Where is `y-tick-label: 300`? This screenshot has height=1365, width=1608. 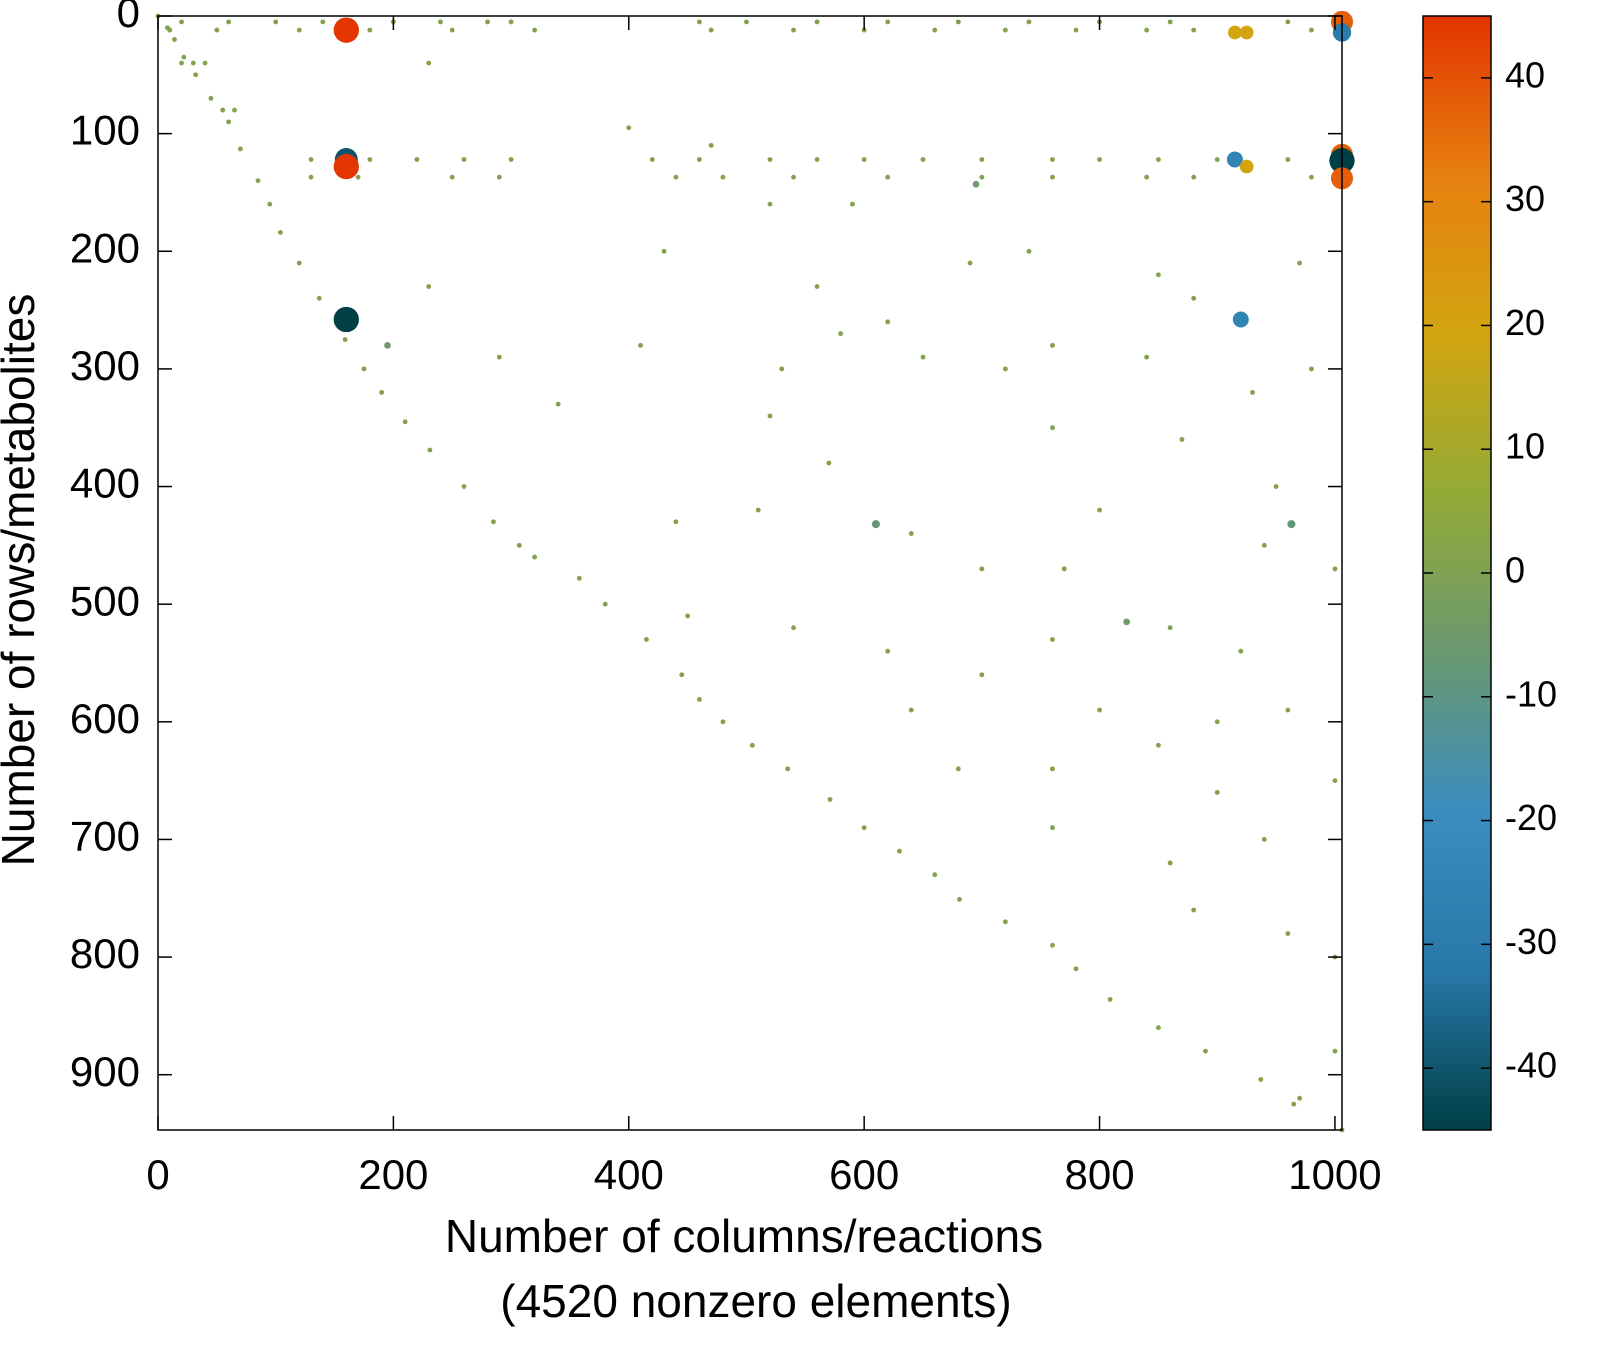
y-tick-label: 300 is located at coordinates (105, 365).